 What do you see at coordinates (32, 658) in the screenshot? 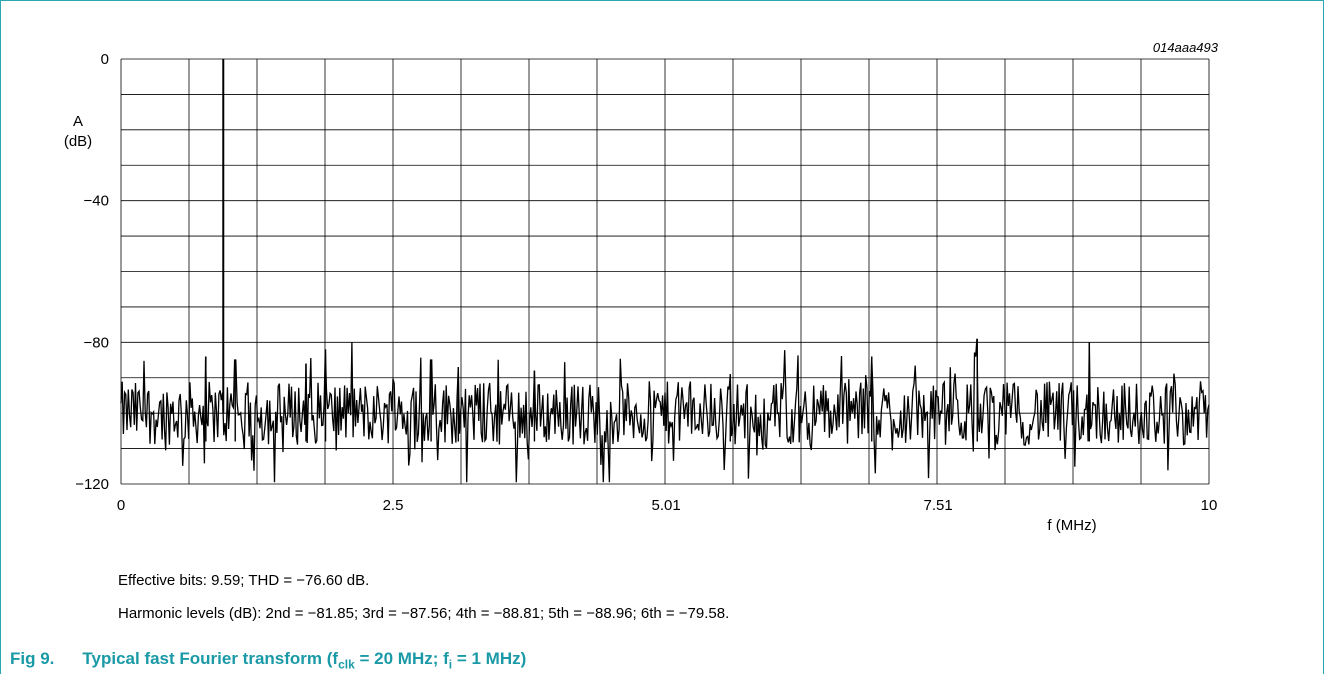
I see `figure-number: Fig 9.` at bounding box center [32, 658].